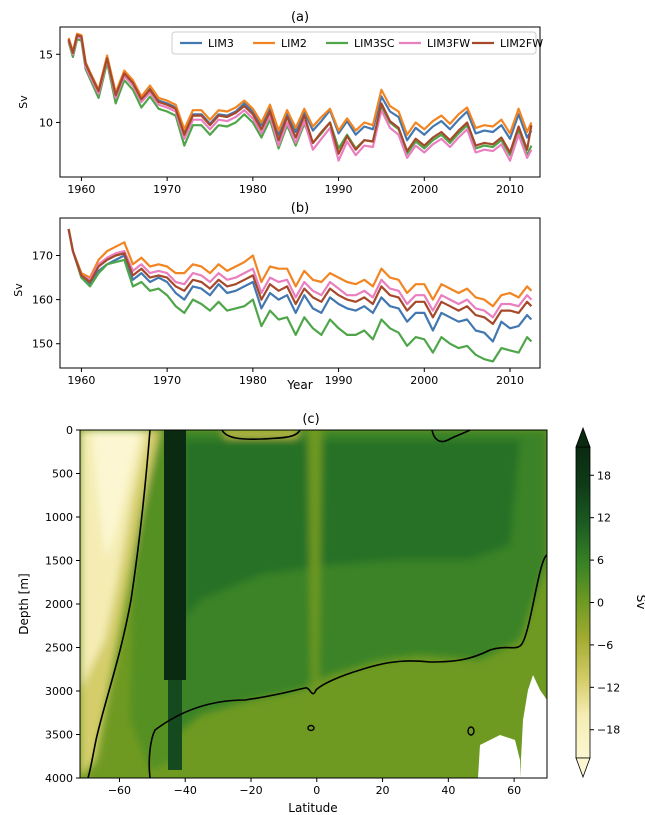 This screenshot has height=815, width=645. I want to click on legend-frame, so click(354, 43).